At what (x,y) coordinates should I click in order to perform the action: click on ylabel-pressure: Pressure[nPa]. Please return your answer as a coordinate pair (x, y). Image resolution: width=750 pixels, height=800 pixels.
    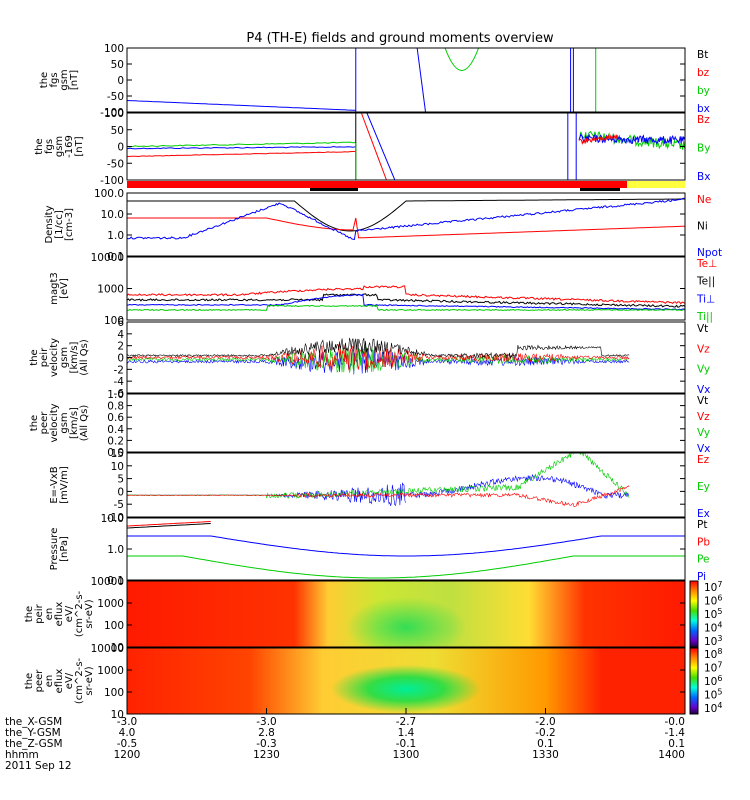
    Looking at the image, I should click on (59, 549).